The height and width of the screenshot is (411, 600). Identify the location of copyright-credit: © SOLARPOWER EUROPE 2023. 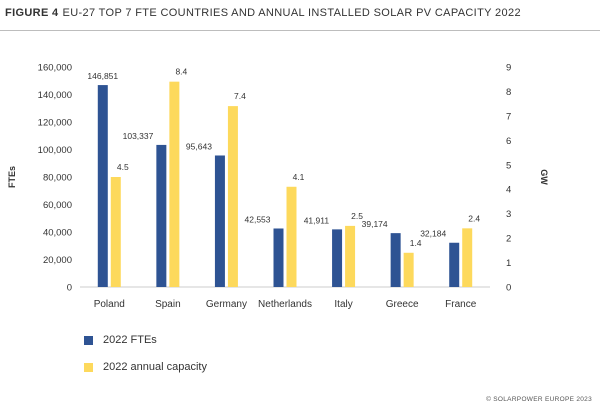
(539, 399).